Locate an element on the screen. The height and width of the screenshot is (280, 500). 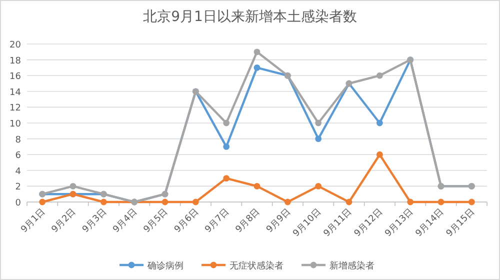
x-tick-label: 9月3日 is located at coordinates (94, 221).